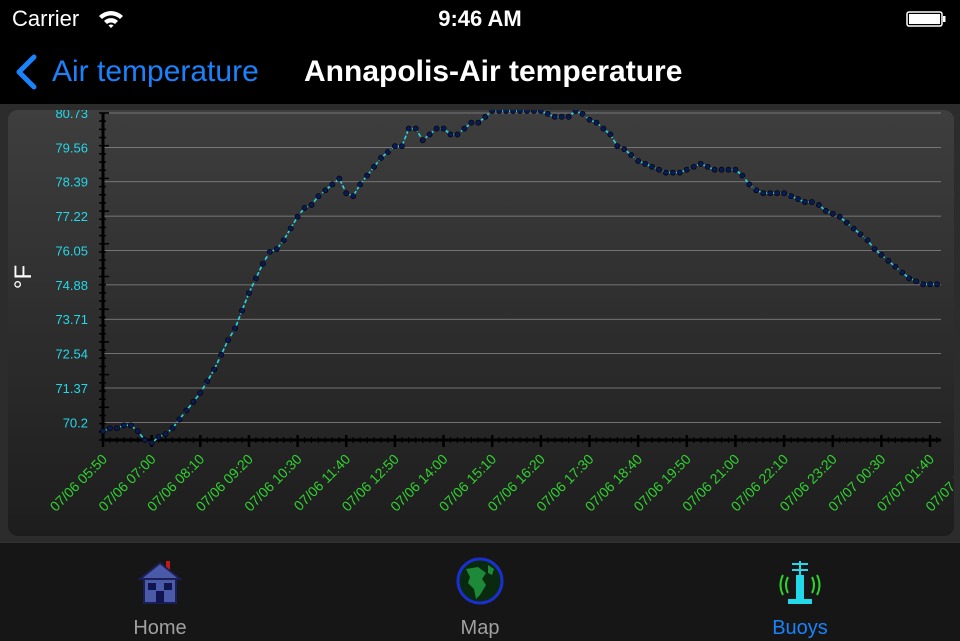  Describe the element at coordinates (800, 582) in the screenshot. I see `buoy-icon` at that location.